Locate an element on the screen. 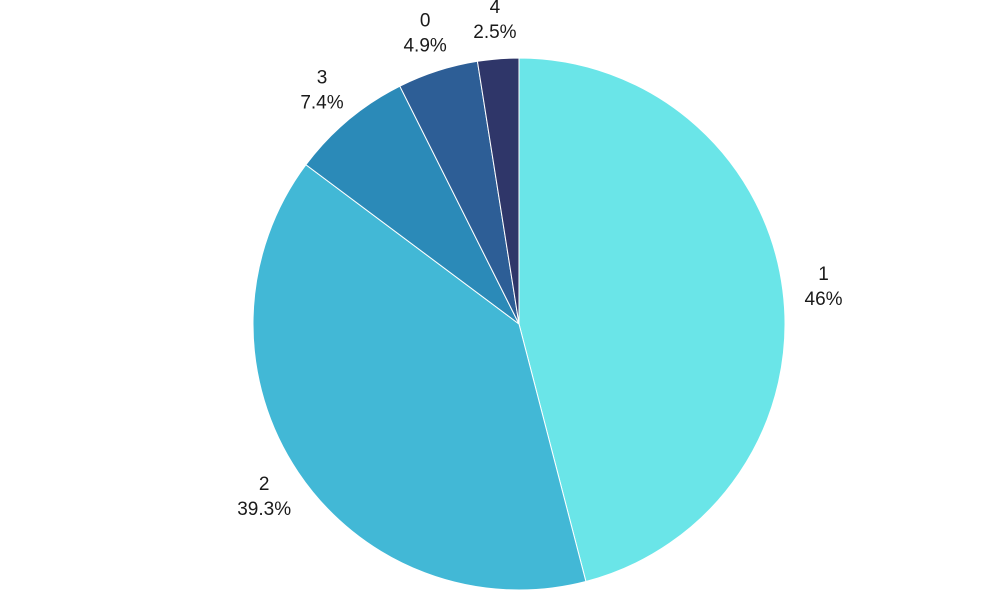  slice-category-label: 1 is located at coordinates (823, 274).